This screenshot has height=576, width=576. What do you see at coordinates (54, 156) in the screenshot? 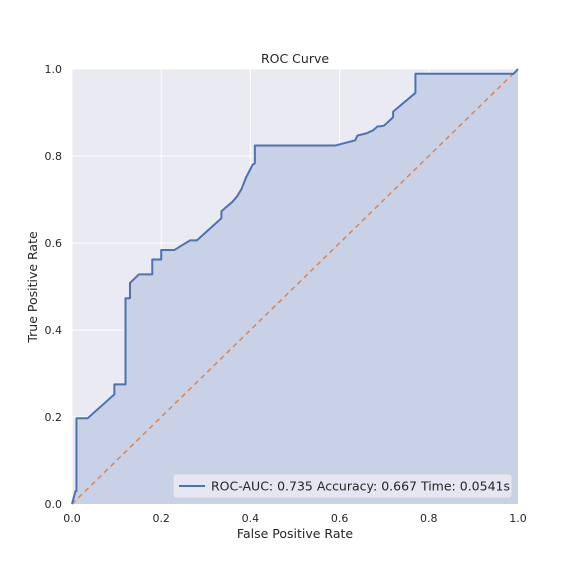
I see `y-tick-label: 0.8` at bounding box center [54, 156].